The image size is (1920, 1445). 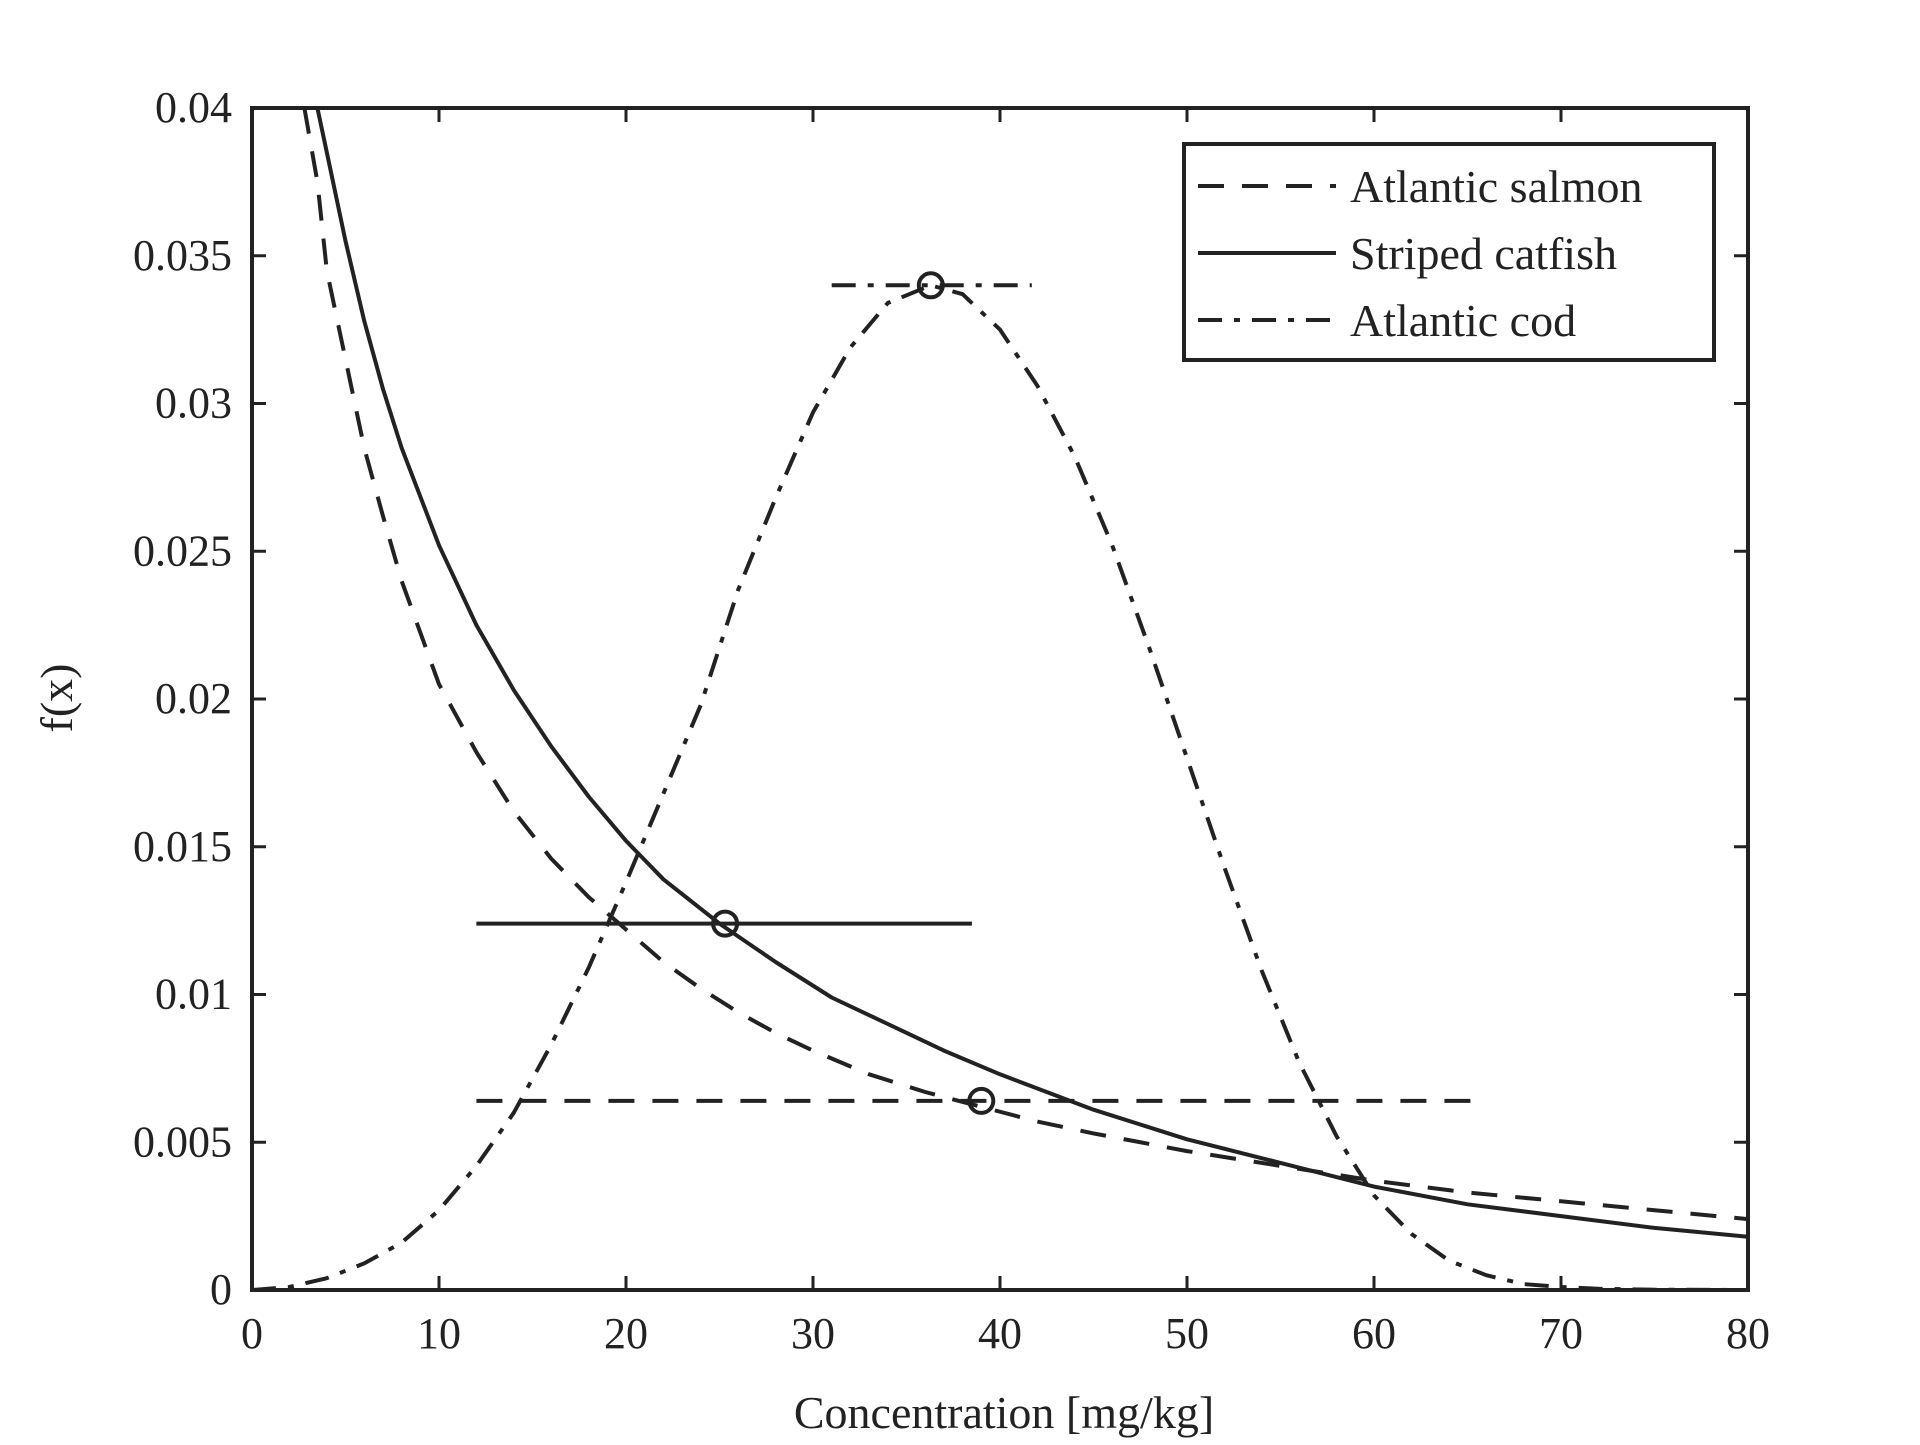 What do you see at coordinates (182, 550) in the screenshot?
I see `y-tick-label: 0.025` at bounding box center [182, 550].